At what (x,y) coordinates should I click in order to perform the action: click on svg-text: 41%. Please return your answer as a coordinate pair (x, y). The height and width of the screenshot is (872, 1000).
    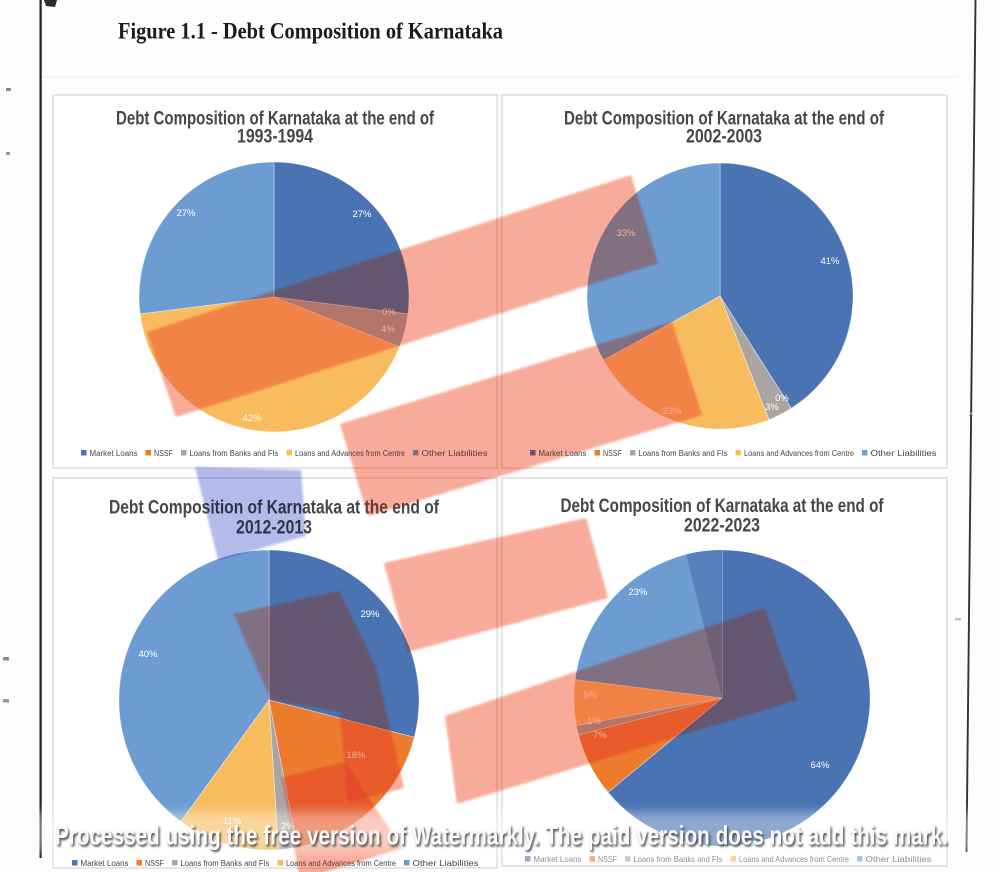
    Looking at the image, I should click on (830, 261).